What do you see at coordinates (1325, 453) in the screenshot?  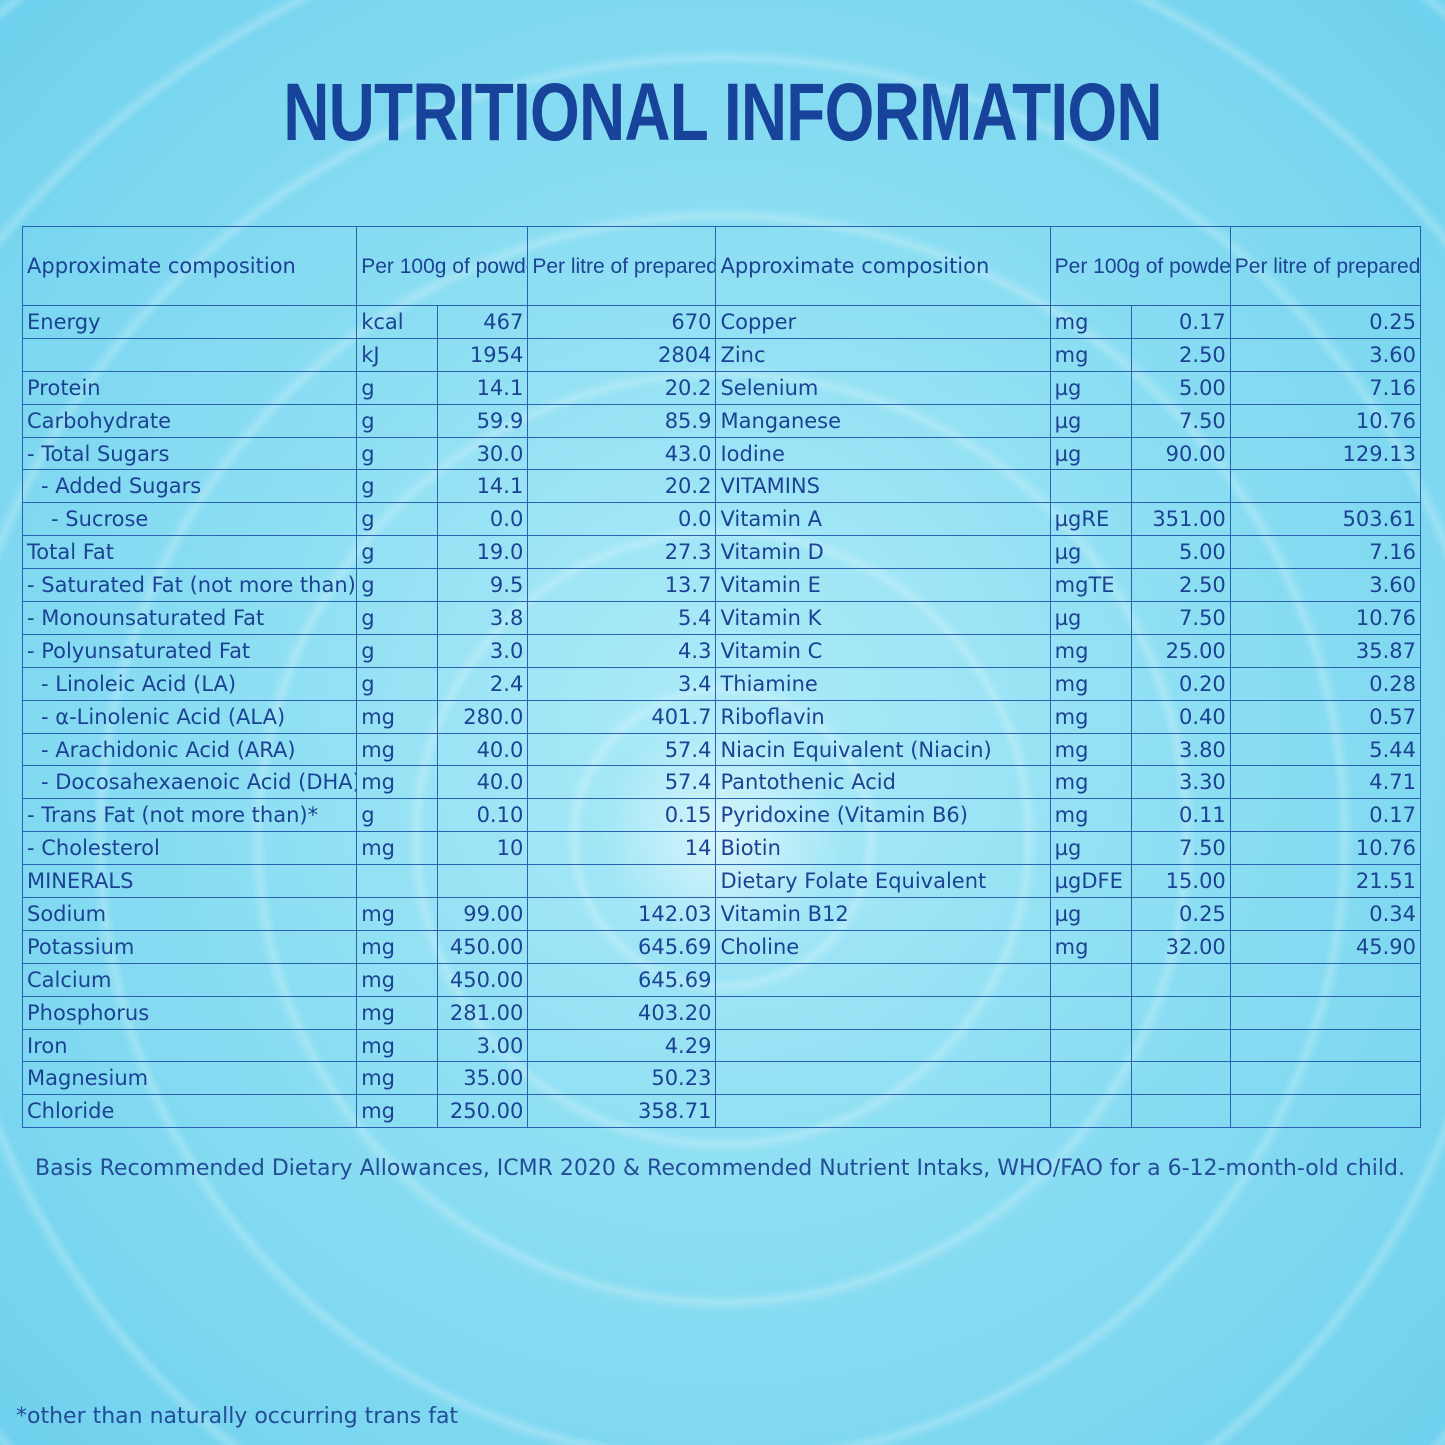 I see `value-per-litre: 129.13` at bounding box center [1325, 453].